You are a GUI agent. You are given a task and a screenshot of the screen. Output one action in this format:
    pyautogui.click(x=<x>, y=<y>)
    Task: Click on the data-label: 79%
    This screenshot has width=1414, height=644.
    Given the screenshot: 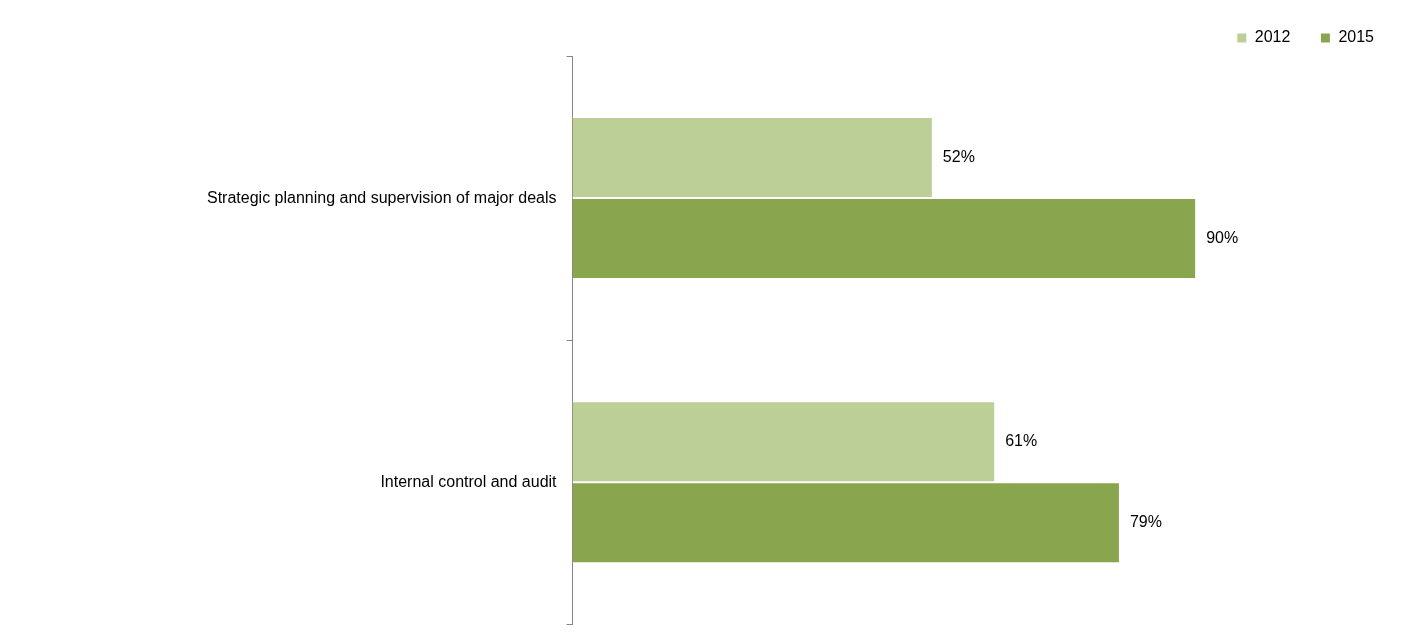 What is the action you would take?
    pyautogui.click(x=1145, y=522)
    